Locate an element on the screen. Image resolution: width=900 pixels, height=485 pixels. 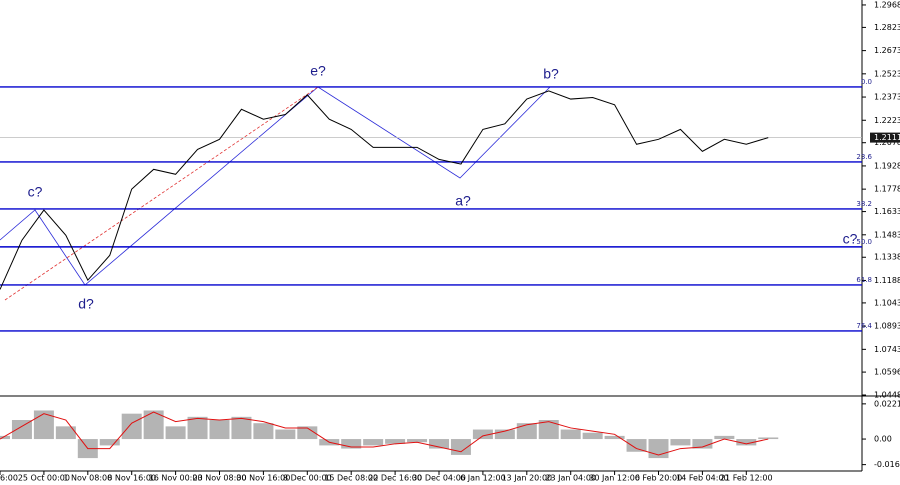
x-tick-label: 6 Jan 12:00 is located at coordinates (483, 478).